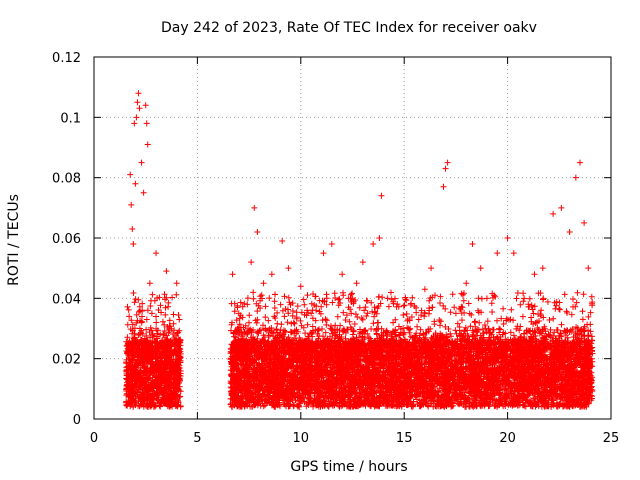  I want to click on y-tick-label: 0, so click(77, 420).